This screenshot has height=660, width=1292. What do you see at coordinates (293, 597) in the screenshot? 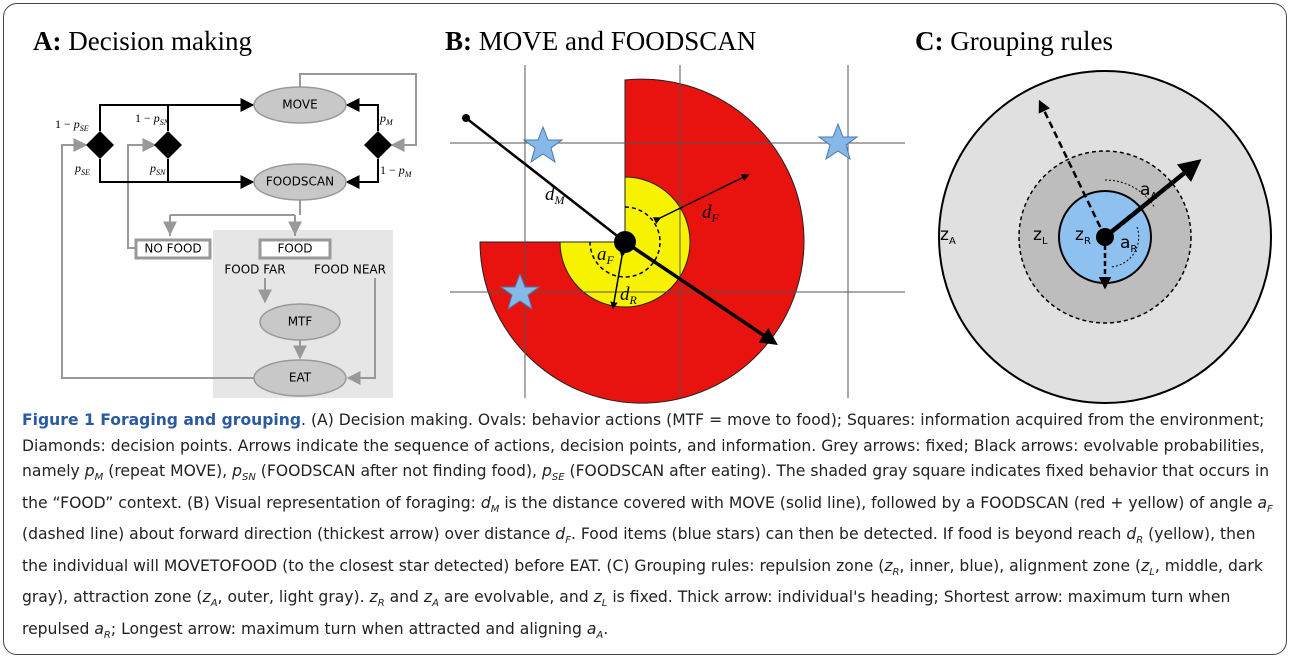
I see `caption-run: , outer, light gray).` at bounding box center [293, 597].